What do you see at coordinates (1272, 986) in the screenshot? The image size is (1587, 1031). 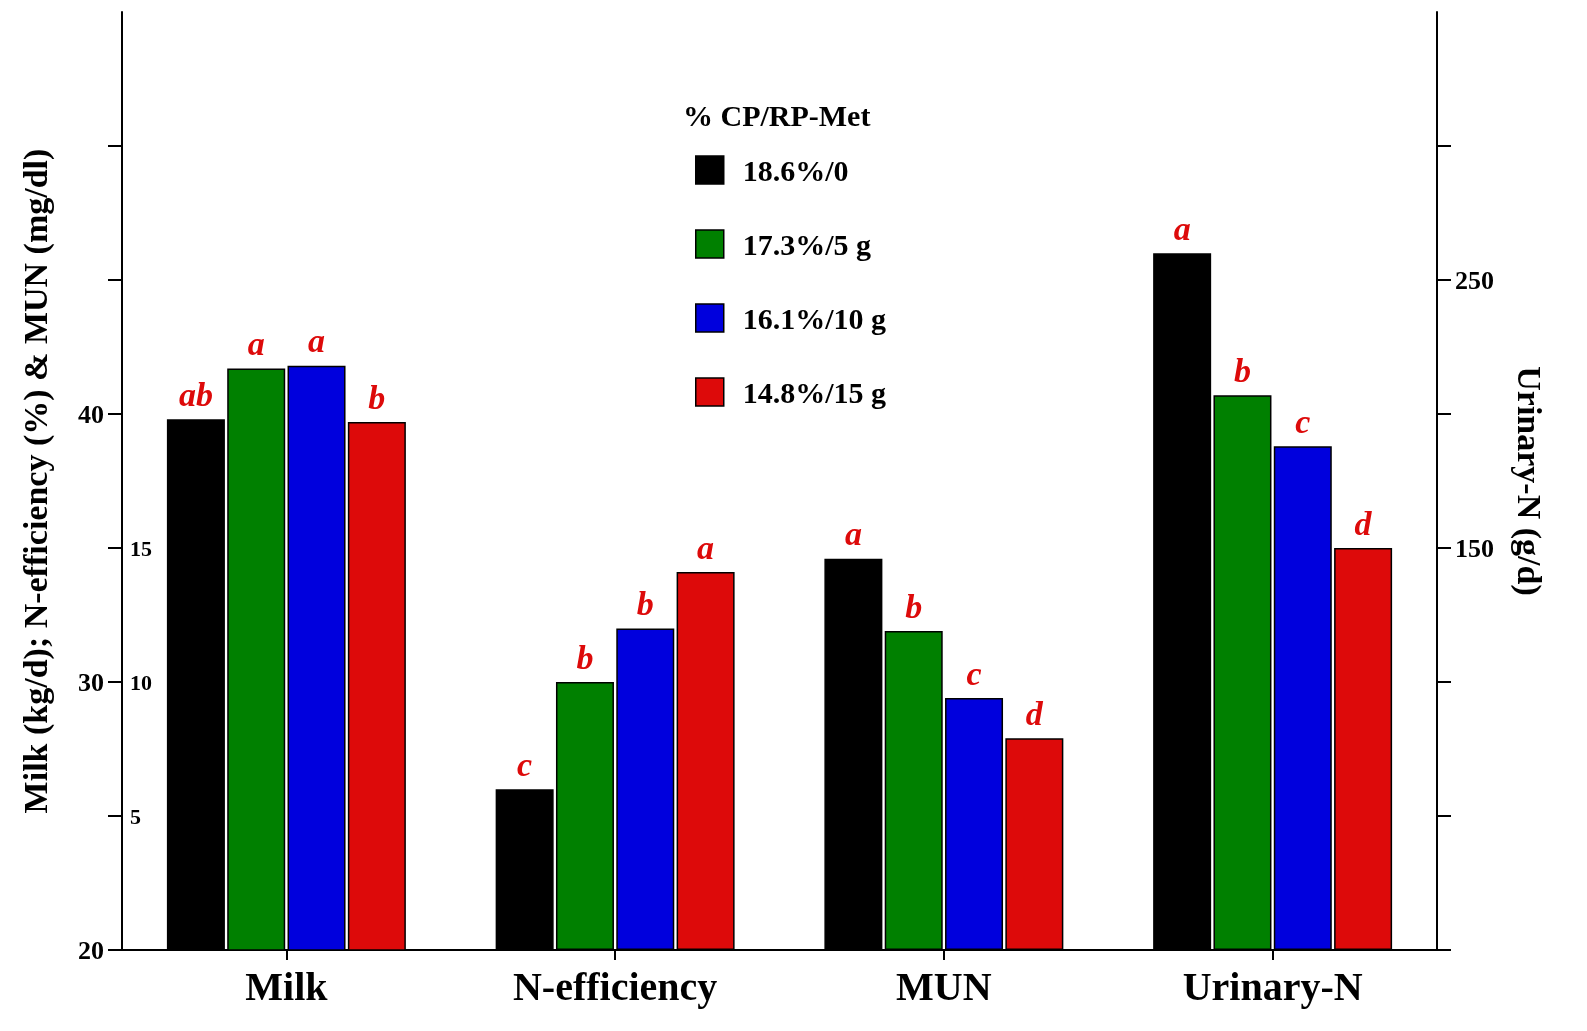 I see `x-tick-label: Urinary-N` at bounding box center [1272, 986].